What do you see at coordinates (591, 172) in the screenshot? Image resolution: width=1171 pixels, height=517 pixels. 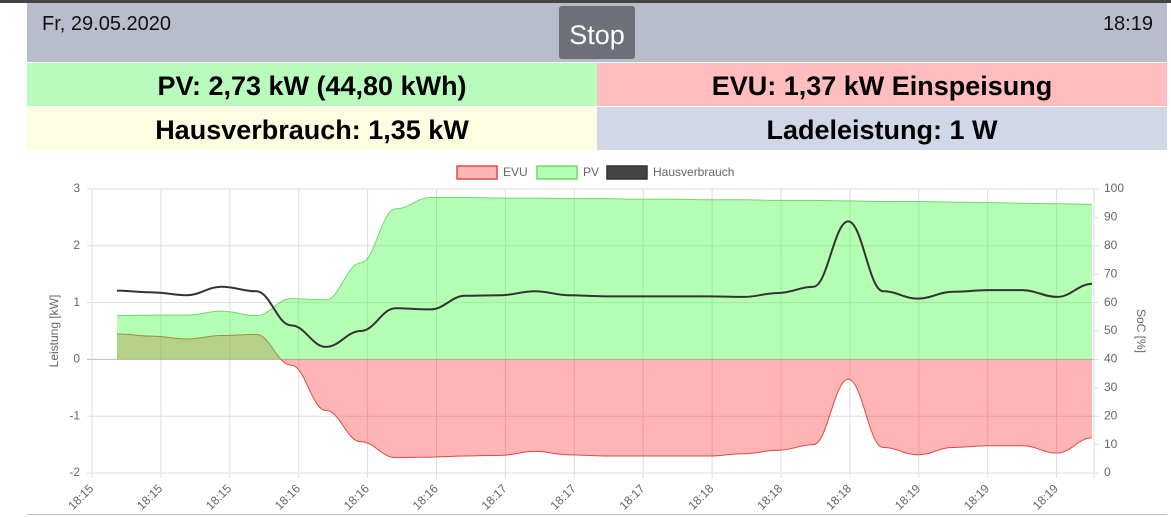 I see `legend-label: PV` at bounding box center [591, 172].